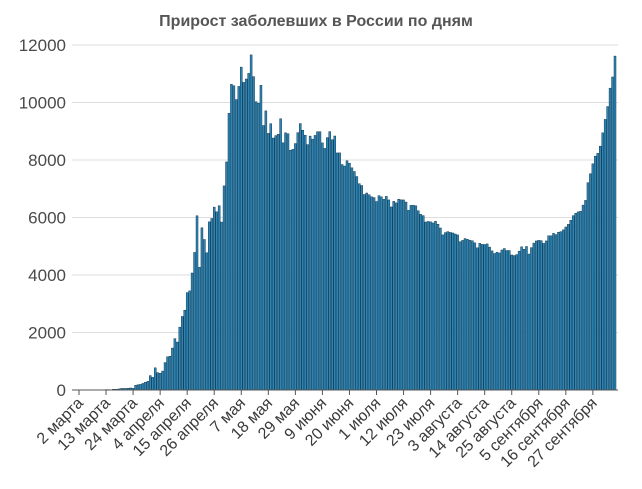  Describe the element at coordinates (47, 275) in the screenshot. I see `y-tick-label: 4000` at that location.